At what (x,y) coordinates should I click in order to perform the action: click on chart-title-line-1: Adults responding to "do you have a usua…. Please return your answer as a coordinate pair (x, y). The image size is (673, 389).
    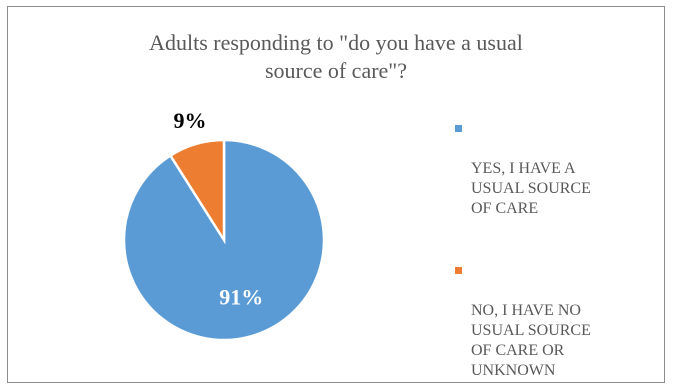
    Looking at the image, I should click on (336, 42).